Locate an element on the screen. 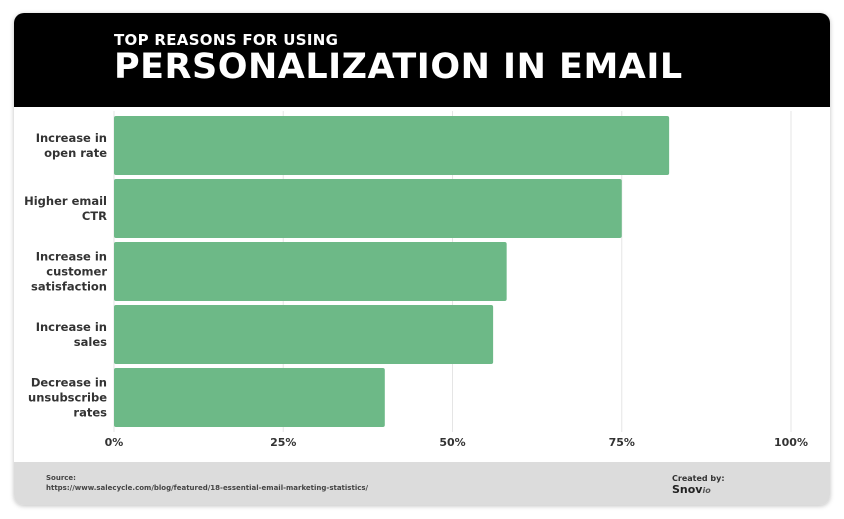  x-tick-label: 50% is located at coordinates (452, 442).